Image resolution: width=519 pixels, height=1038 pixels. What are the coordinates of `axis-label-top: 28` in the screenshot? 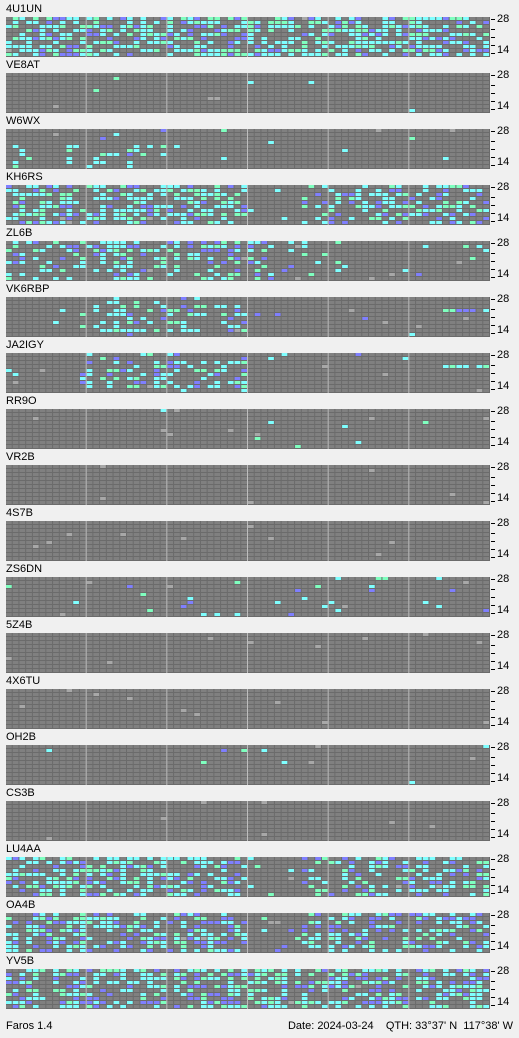 It's located at (503, 75).